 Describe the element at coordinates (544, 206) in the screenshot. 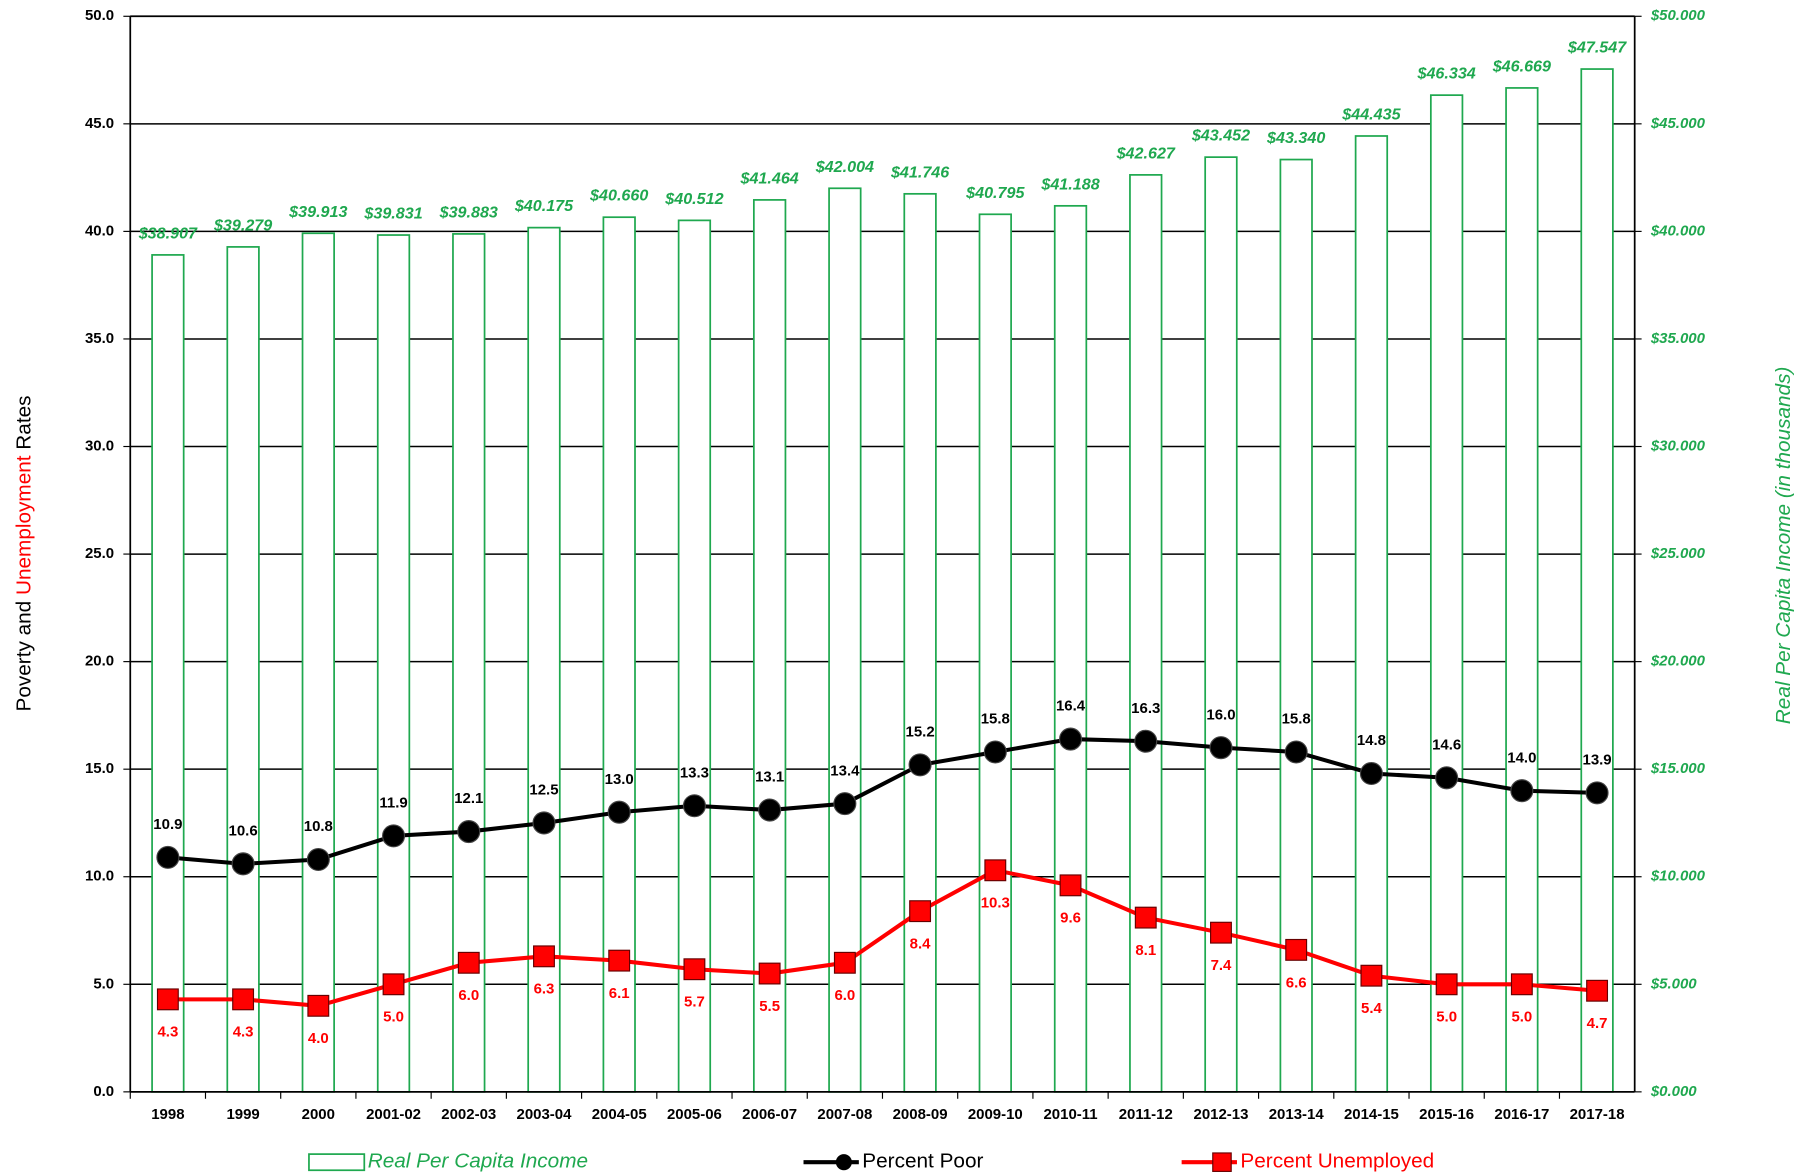

I see `bar-label: $40.175` at that location.